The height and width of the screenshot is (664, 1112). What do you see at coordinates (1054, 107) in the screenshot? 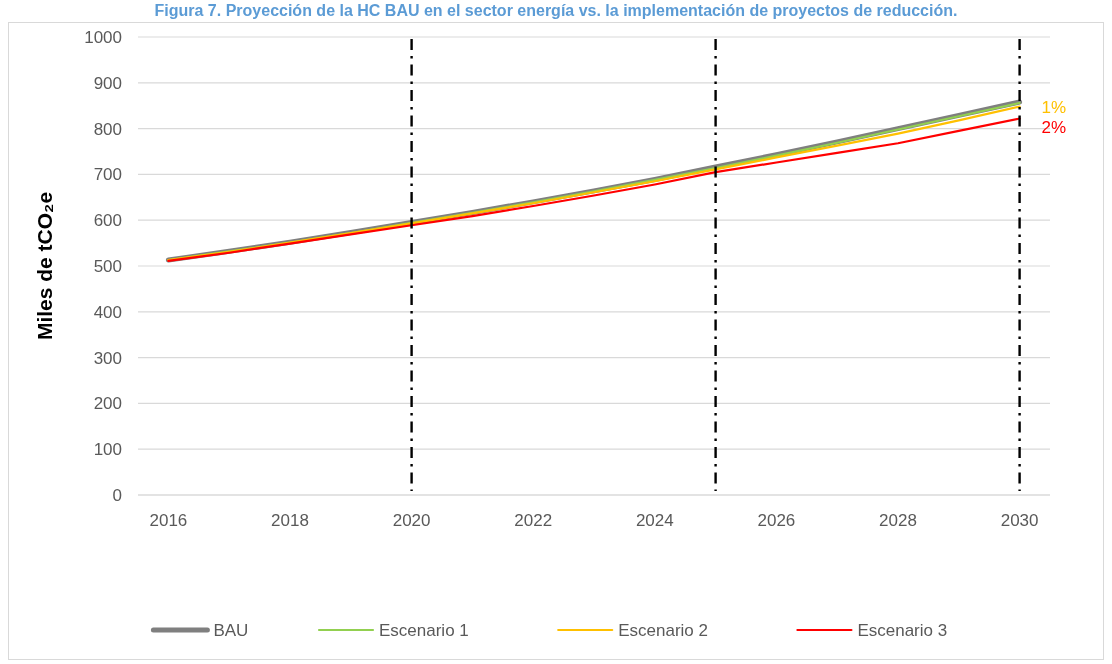
I see `annotation: 1%` at bounding box center [1054, 107].